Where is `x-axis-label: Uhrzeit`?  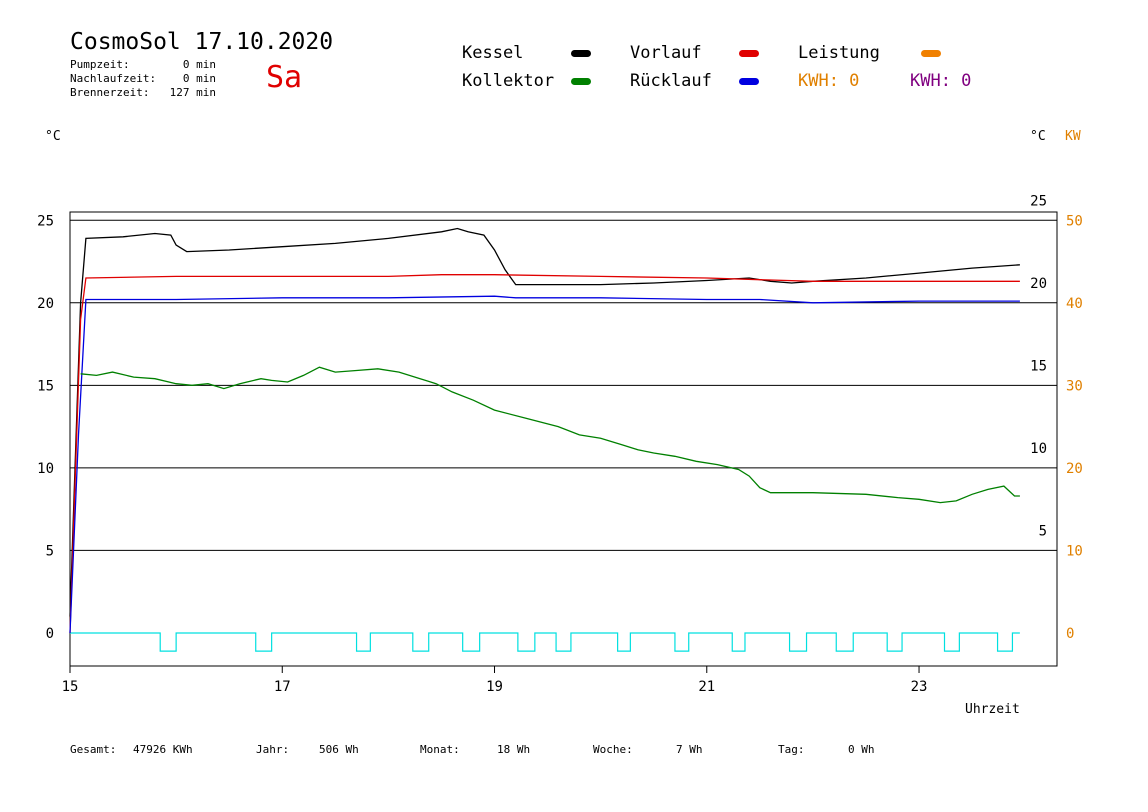
x-axis-label: Uhrzeit is located at coordinates (992, 709).